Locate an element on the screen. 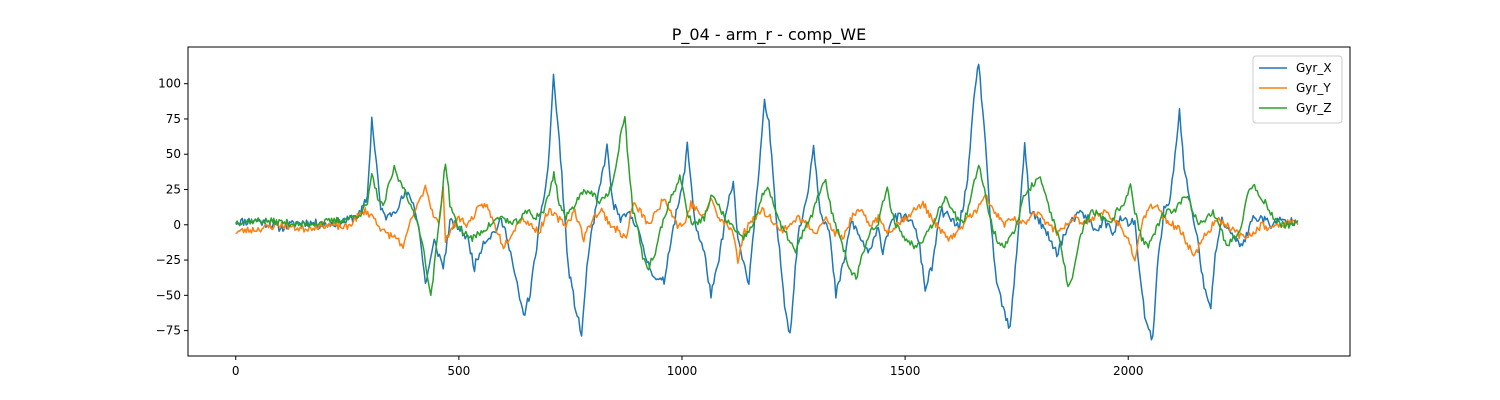  y-axis: −75 −50 −25 0 25 50 75 100 is located at coordinates (172, 207).